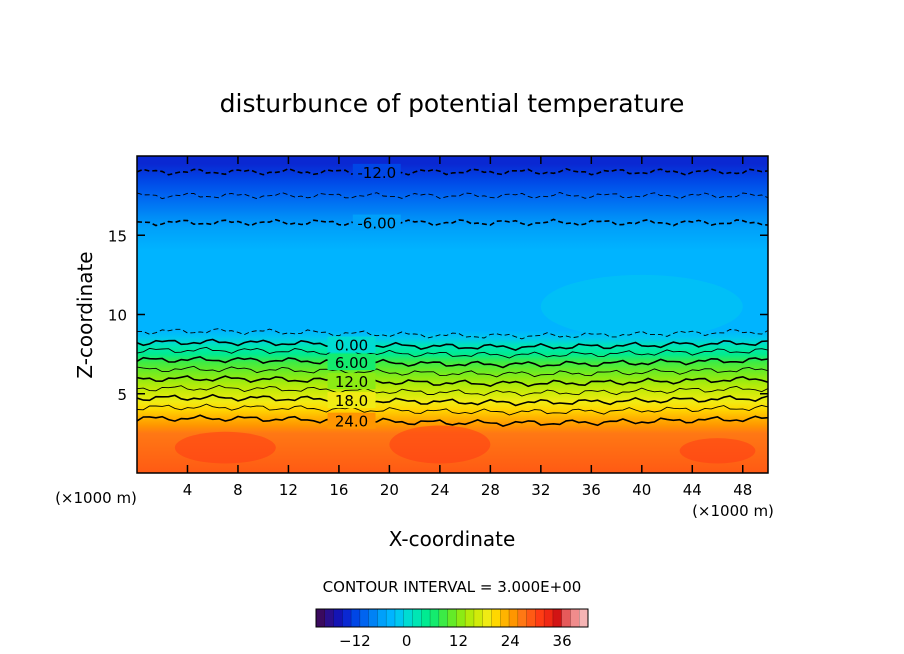 This screenshot has height=654, width=904. What do you see at coordinates (407, 641) in the screenshot?
I see `colorbar-tick-label-1: 0` at bounding box center [407, 641].